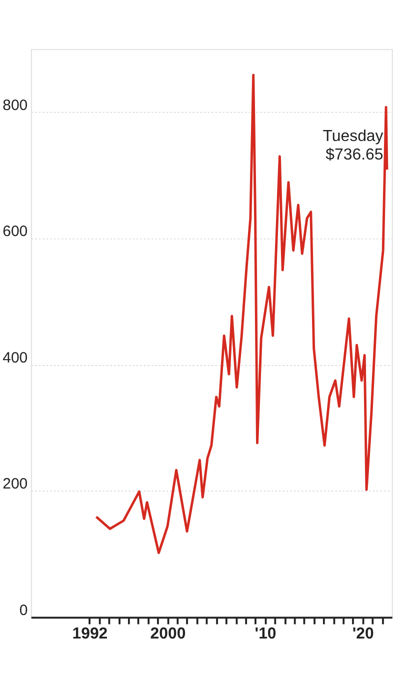 The width and height of the screenshot is (420, 692). I want to click on x-tick-label: '20, so click(363, 633).